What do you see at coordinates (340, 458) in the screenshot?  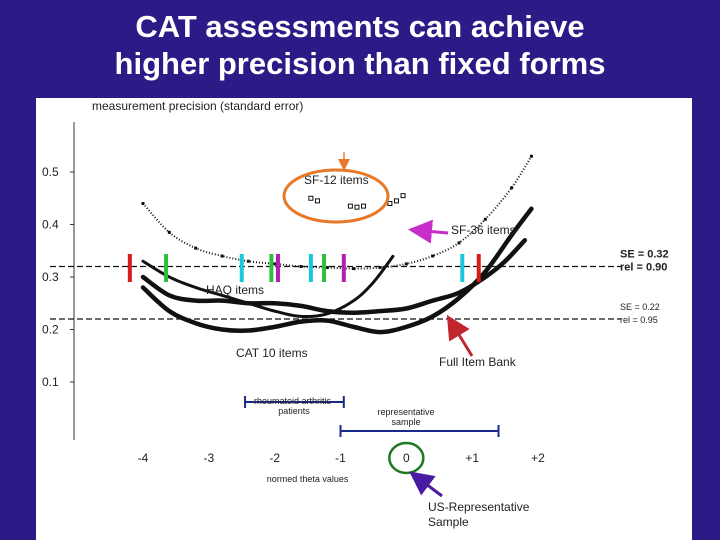 I see `x-tick-label: -1` at bounding box center [340, 458].